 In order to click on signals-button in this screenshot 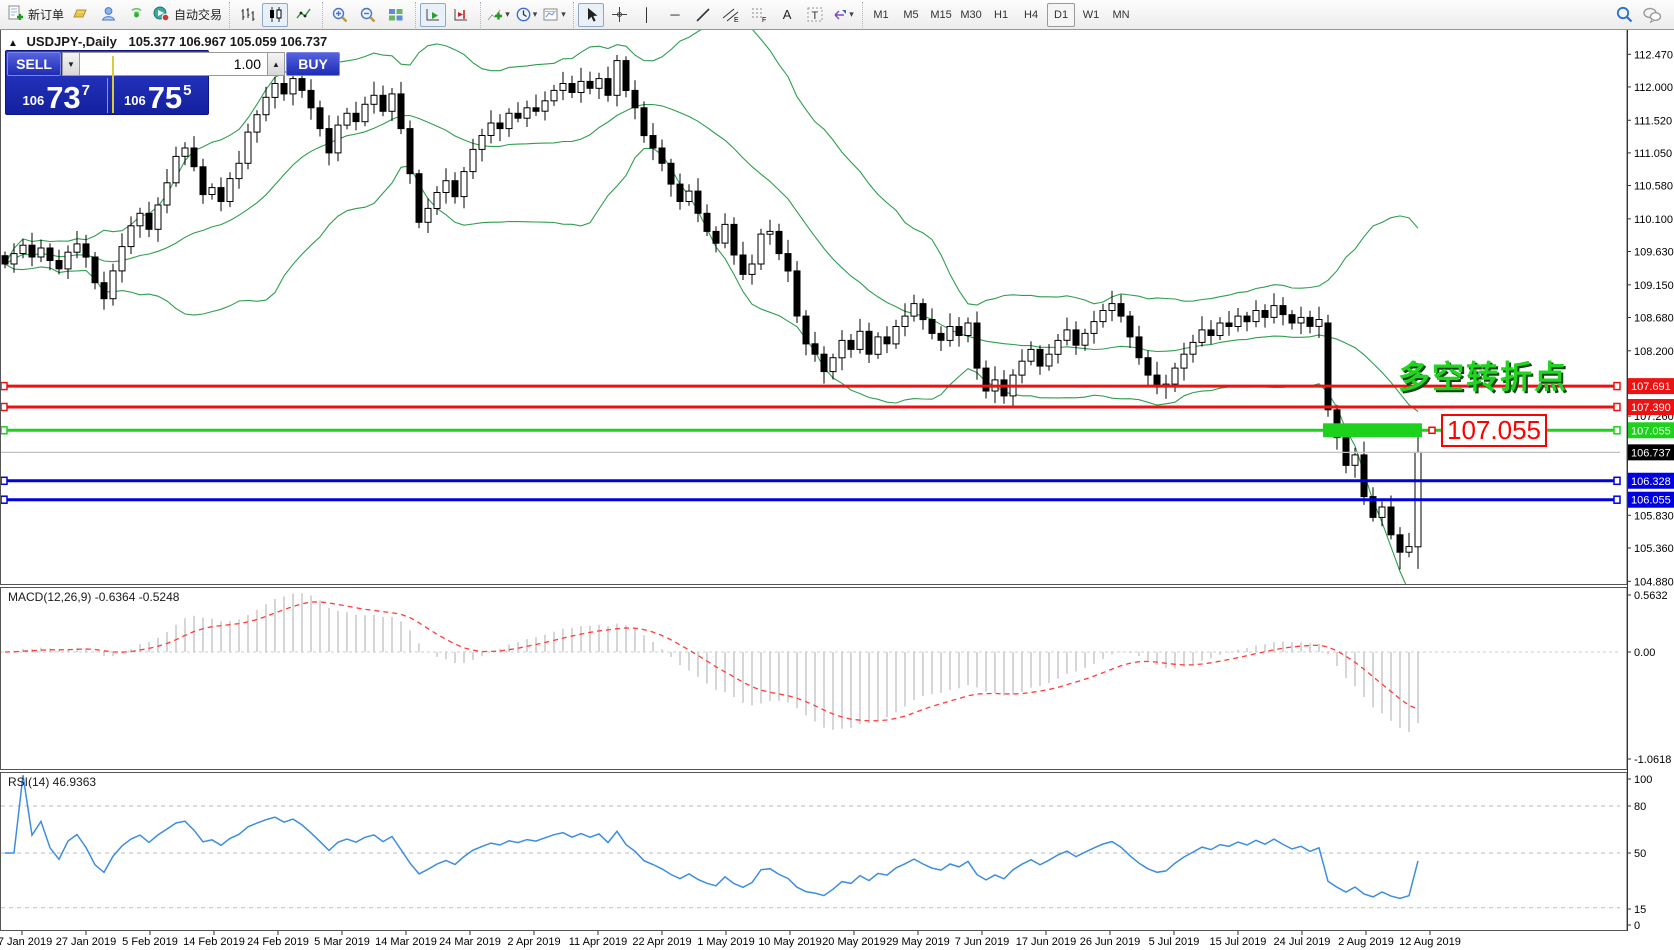, I will do `click(136, 15)`.